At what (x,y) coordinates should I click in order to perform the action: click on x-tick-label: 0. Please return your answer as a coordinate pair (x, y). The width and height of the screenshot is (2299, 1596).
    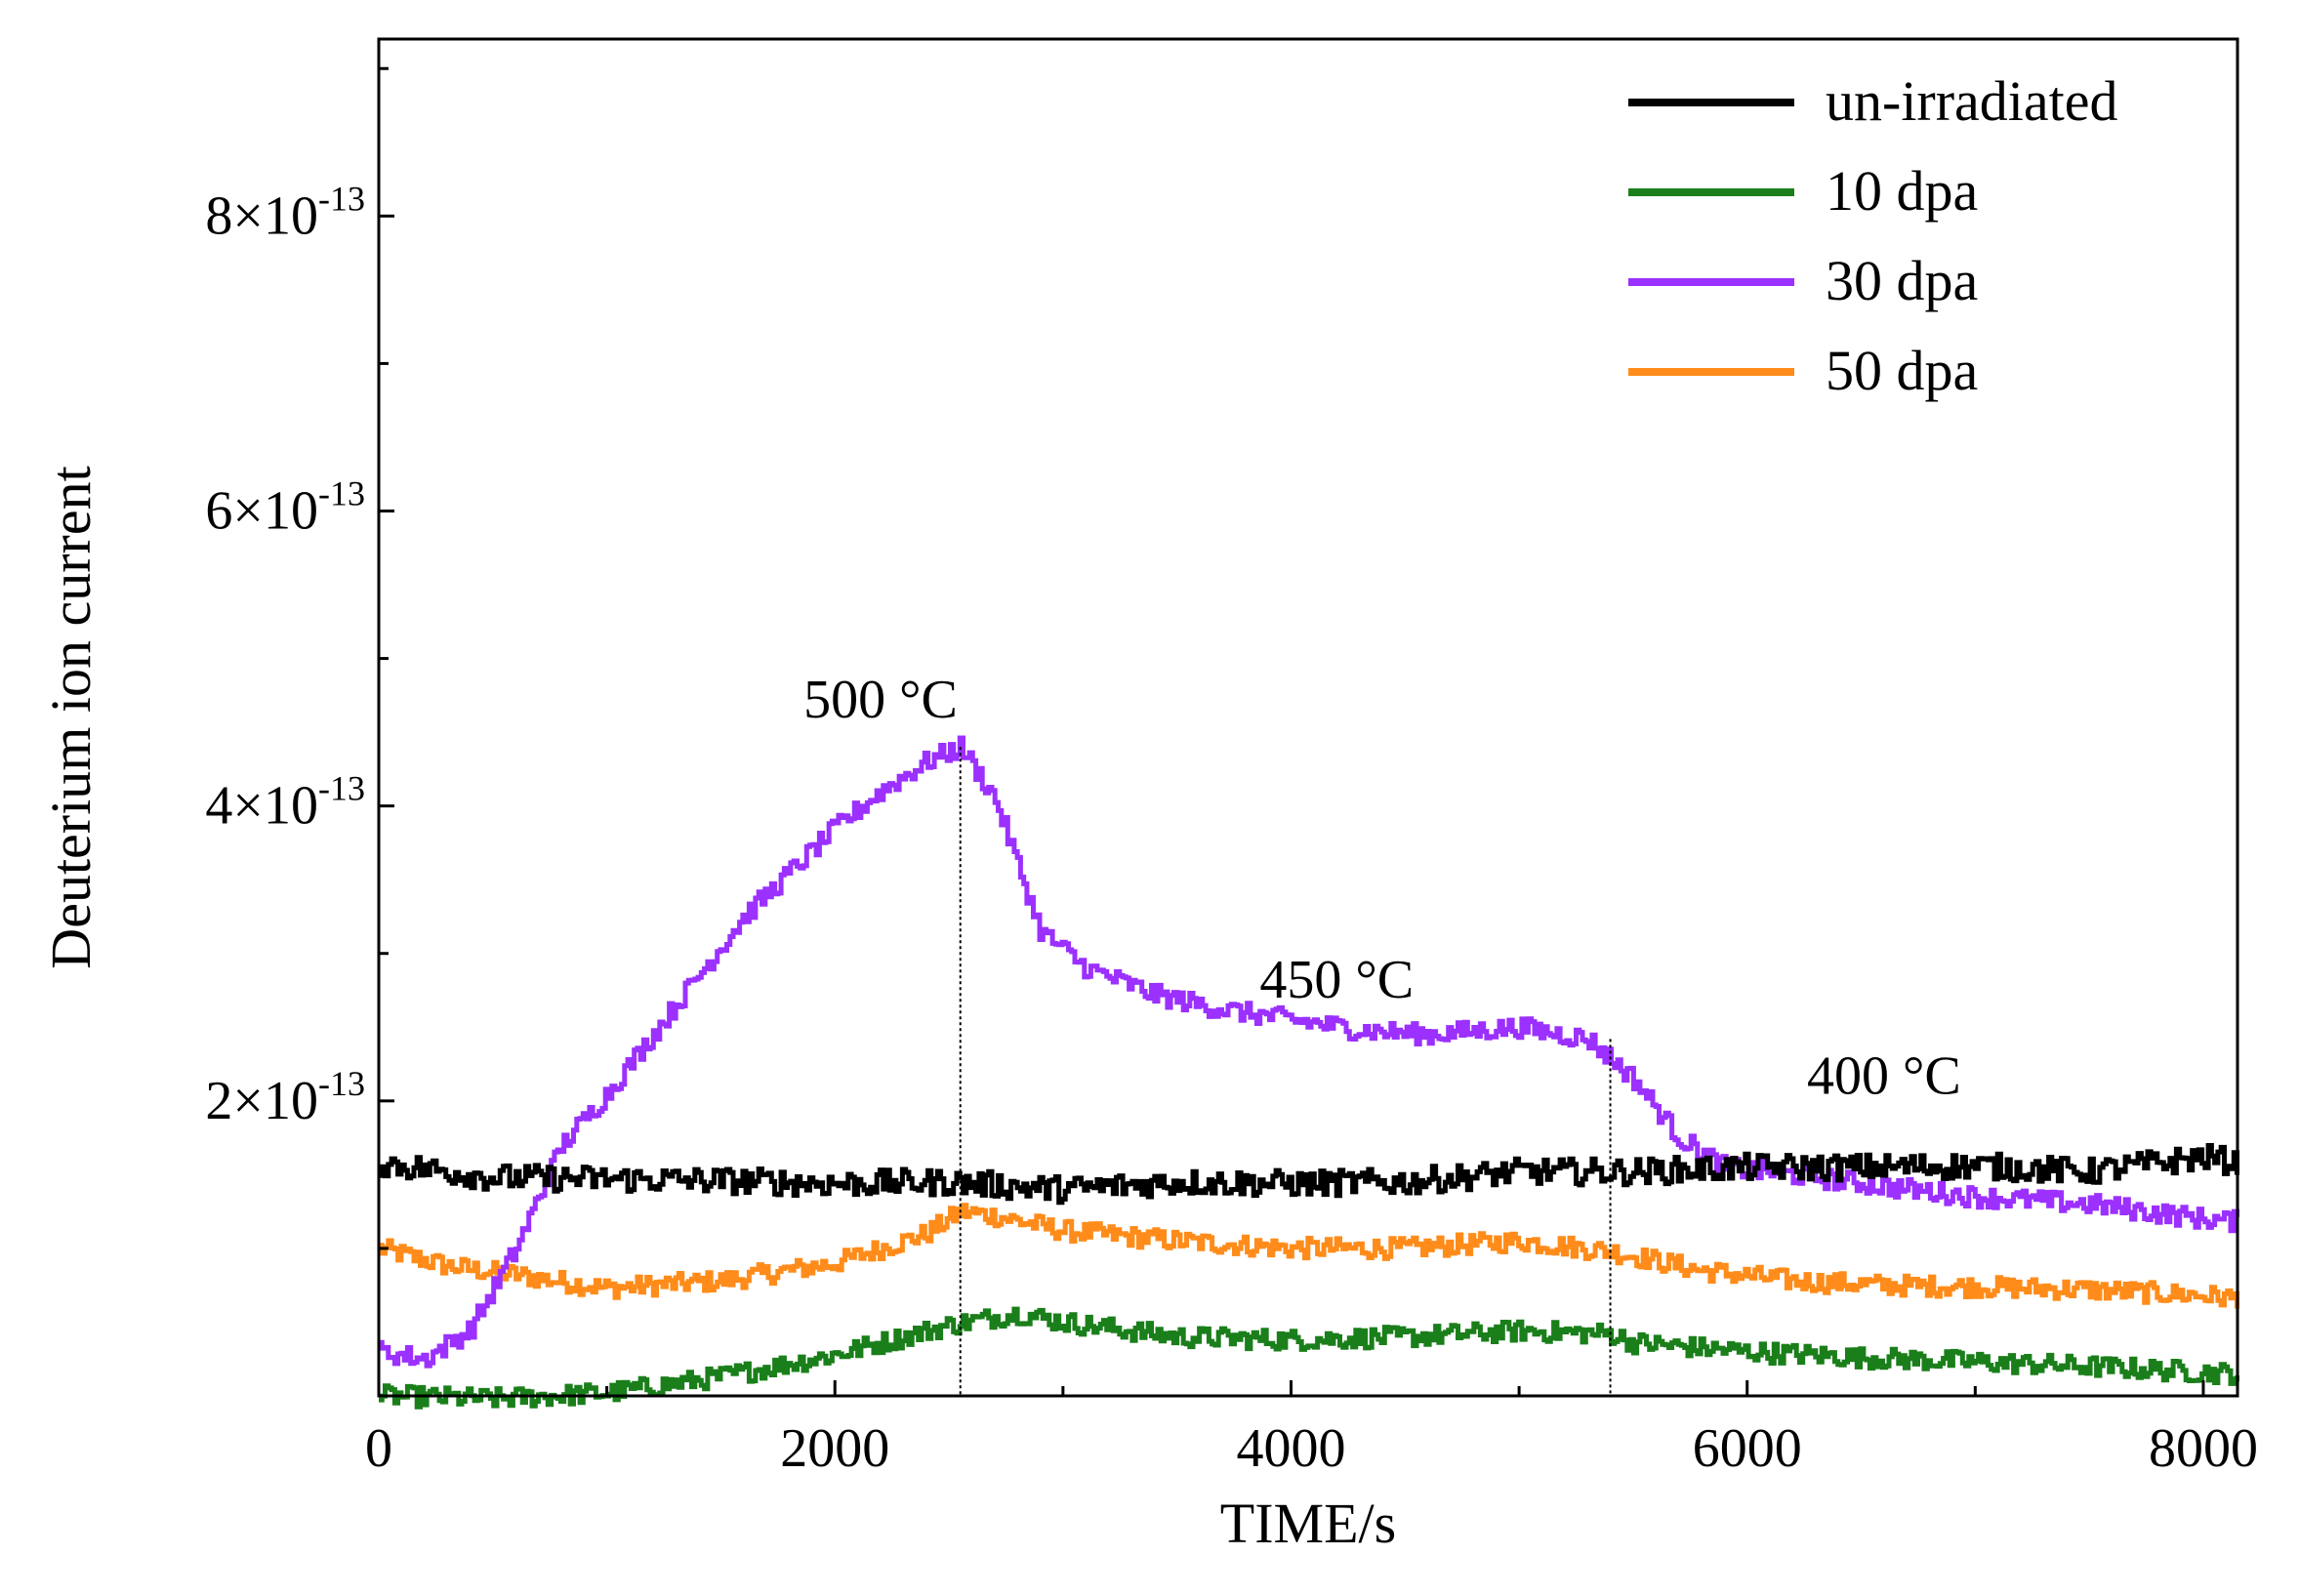
    Looking at the image, I should click on (378, 1448).